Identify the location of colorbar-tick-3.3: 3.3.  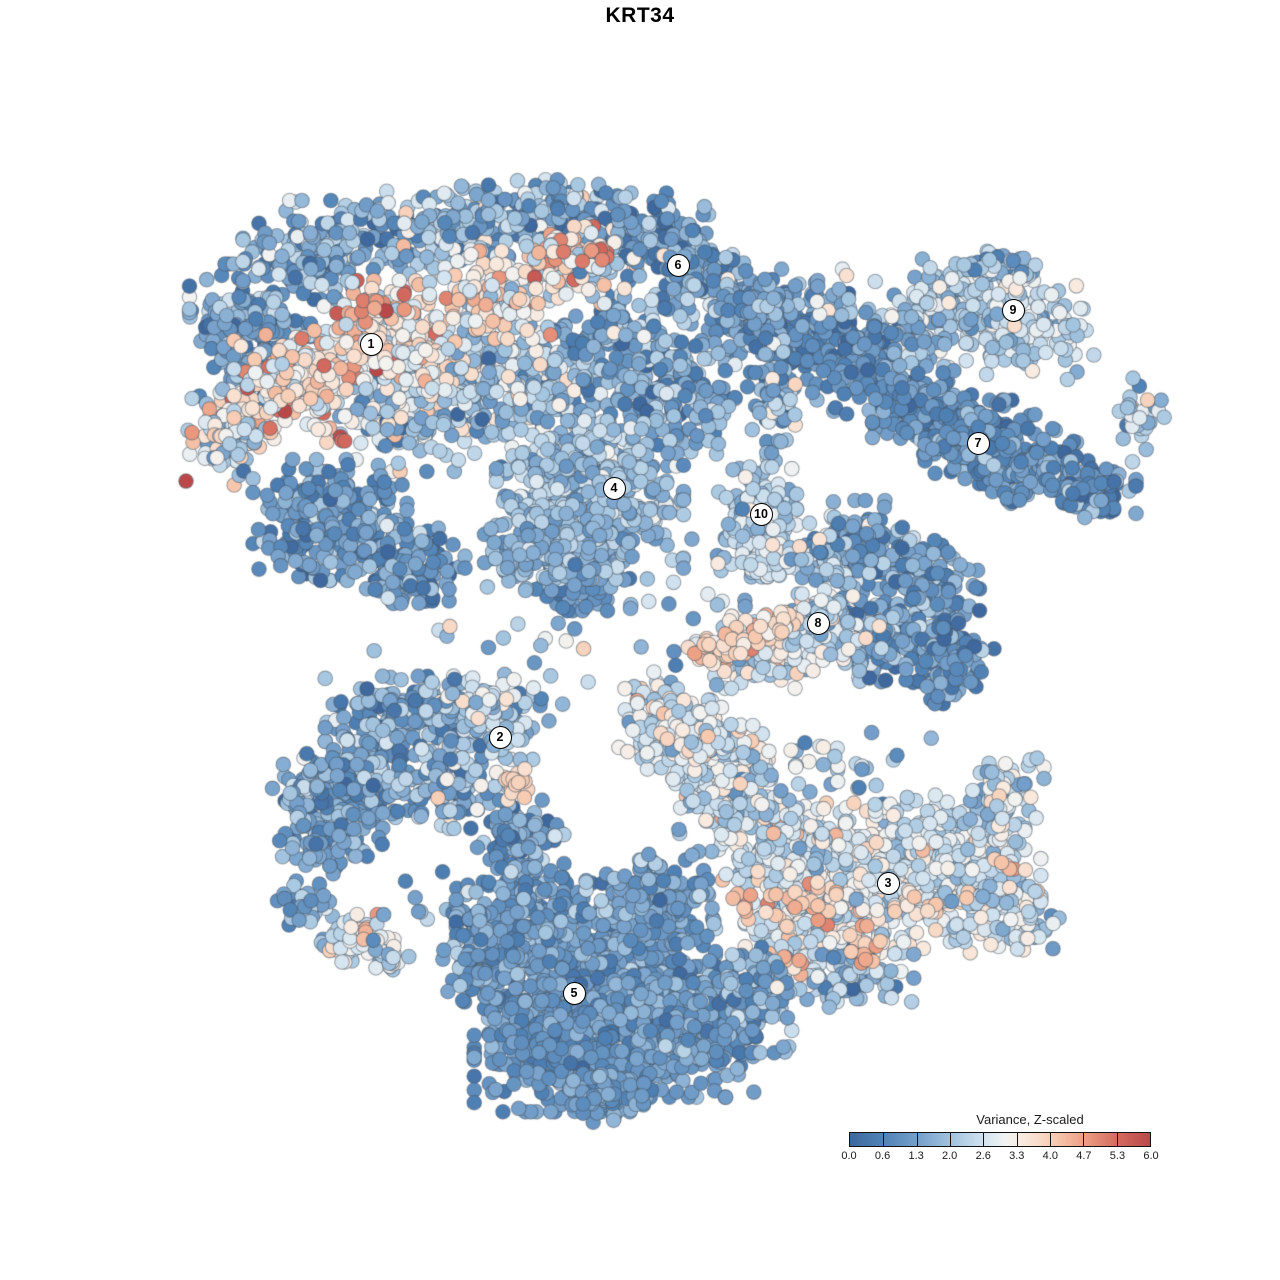
(1017, 1156).